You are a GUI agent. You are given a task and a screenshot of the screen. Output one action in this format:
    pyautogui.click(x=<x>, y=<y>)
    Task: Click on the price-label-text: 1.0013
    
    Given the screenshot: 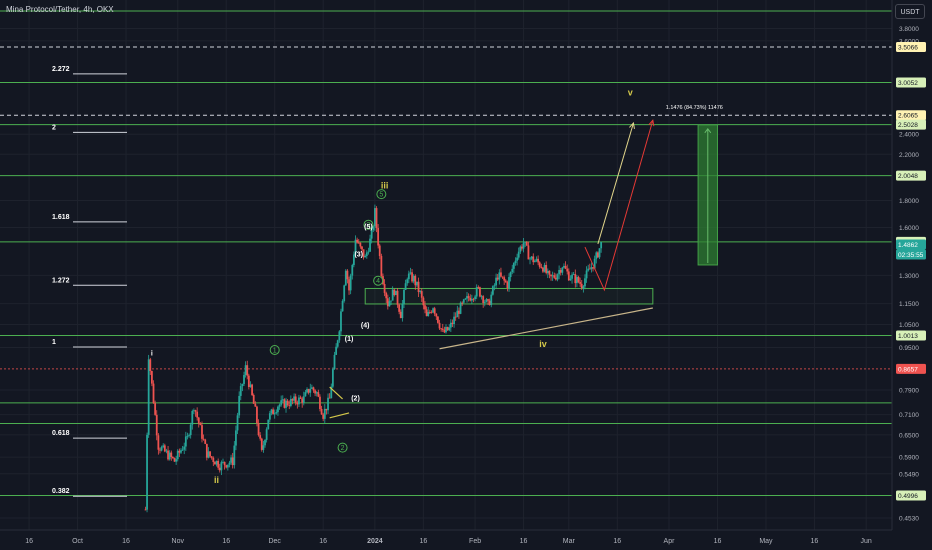 What is the action you would take?
    pyautogui.click(x=908, y=336)
    